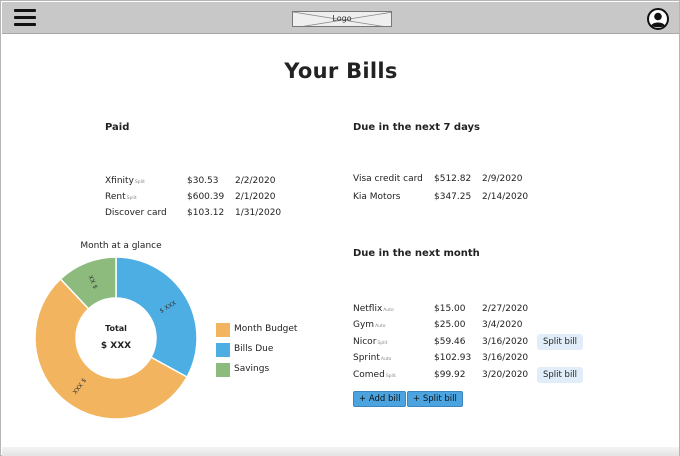 Image resolution: width=680 pixels, height=456 pixels. Describe the element at coordinates (505, 197) in the screenshot. I see `bill-date: 2/14/2020` at that location.